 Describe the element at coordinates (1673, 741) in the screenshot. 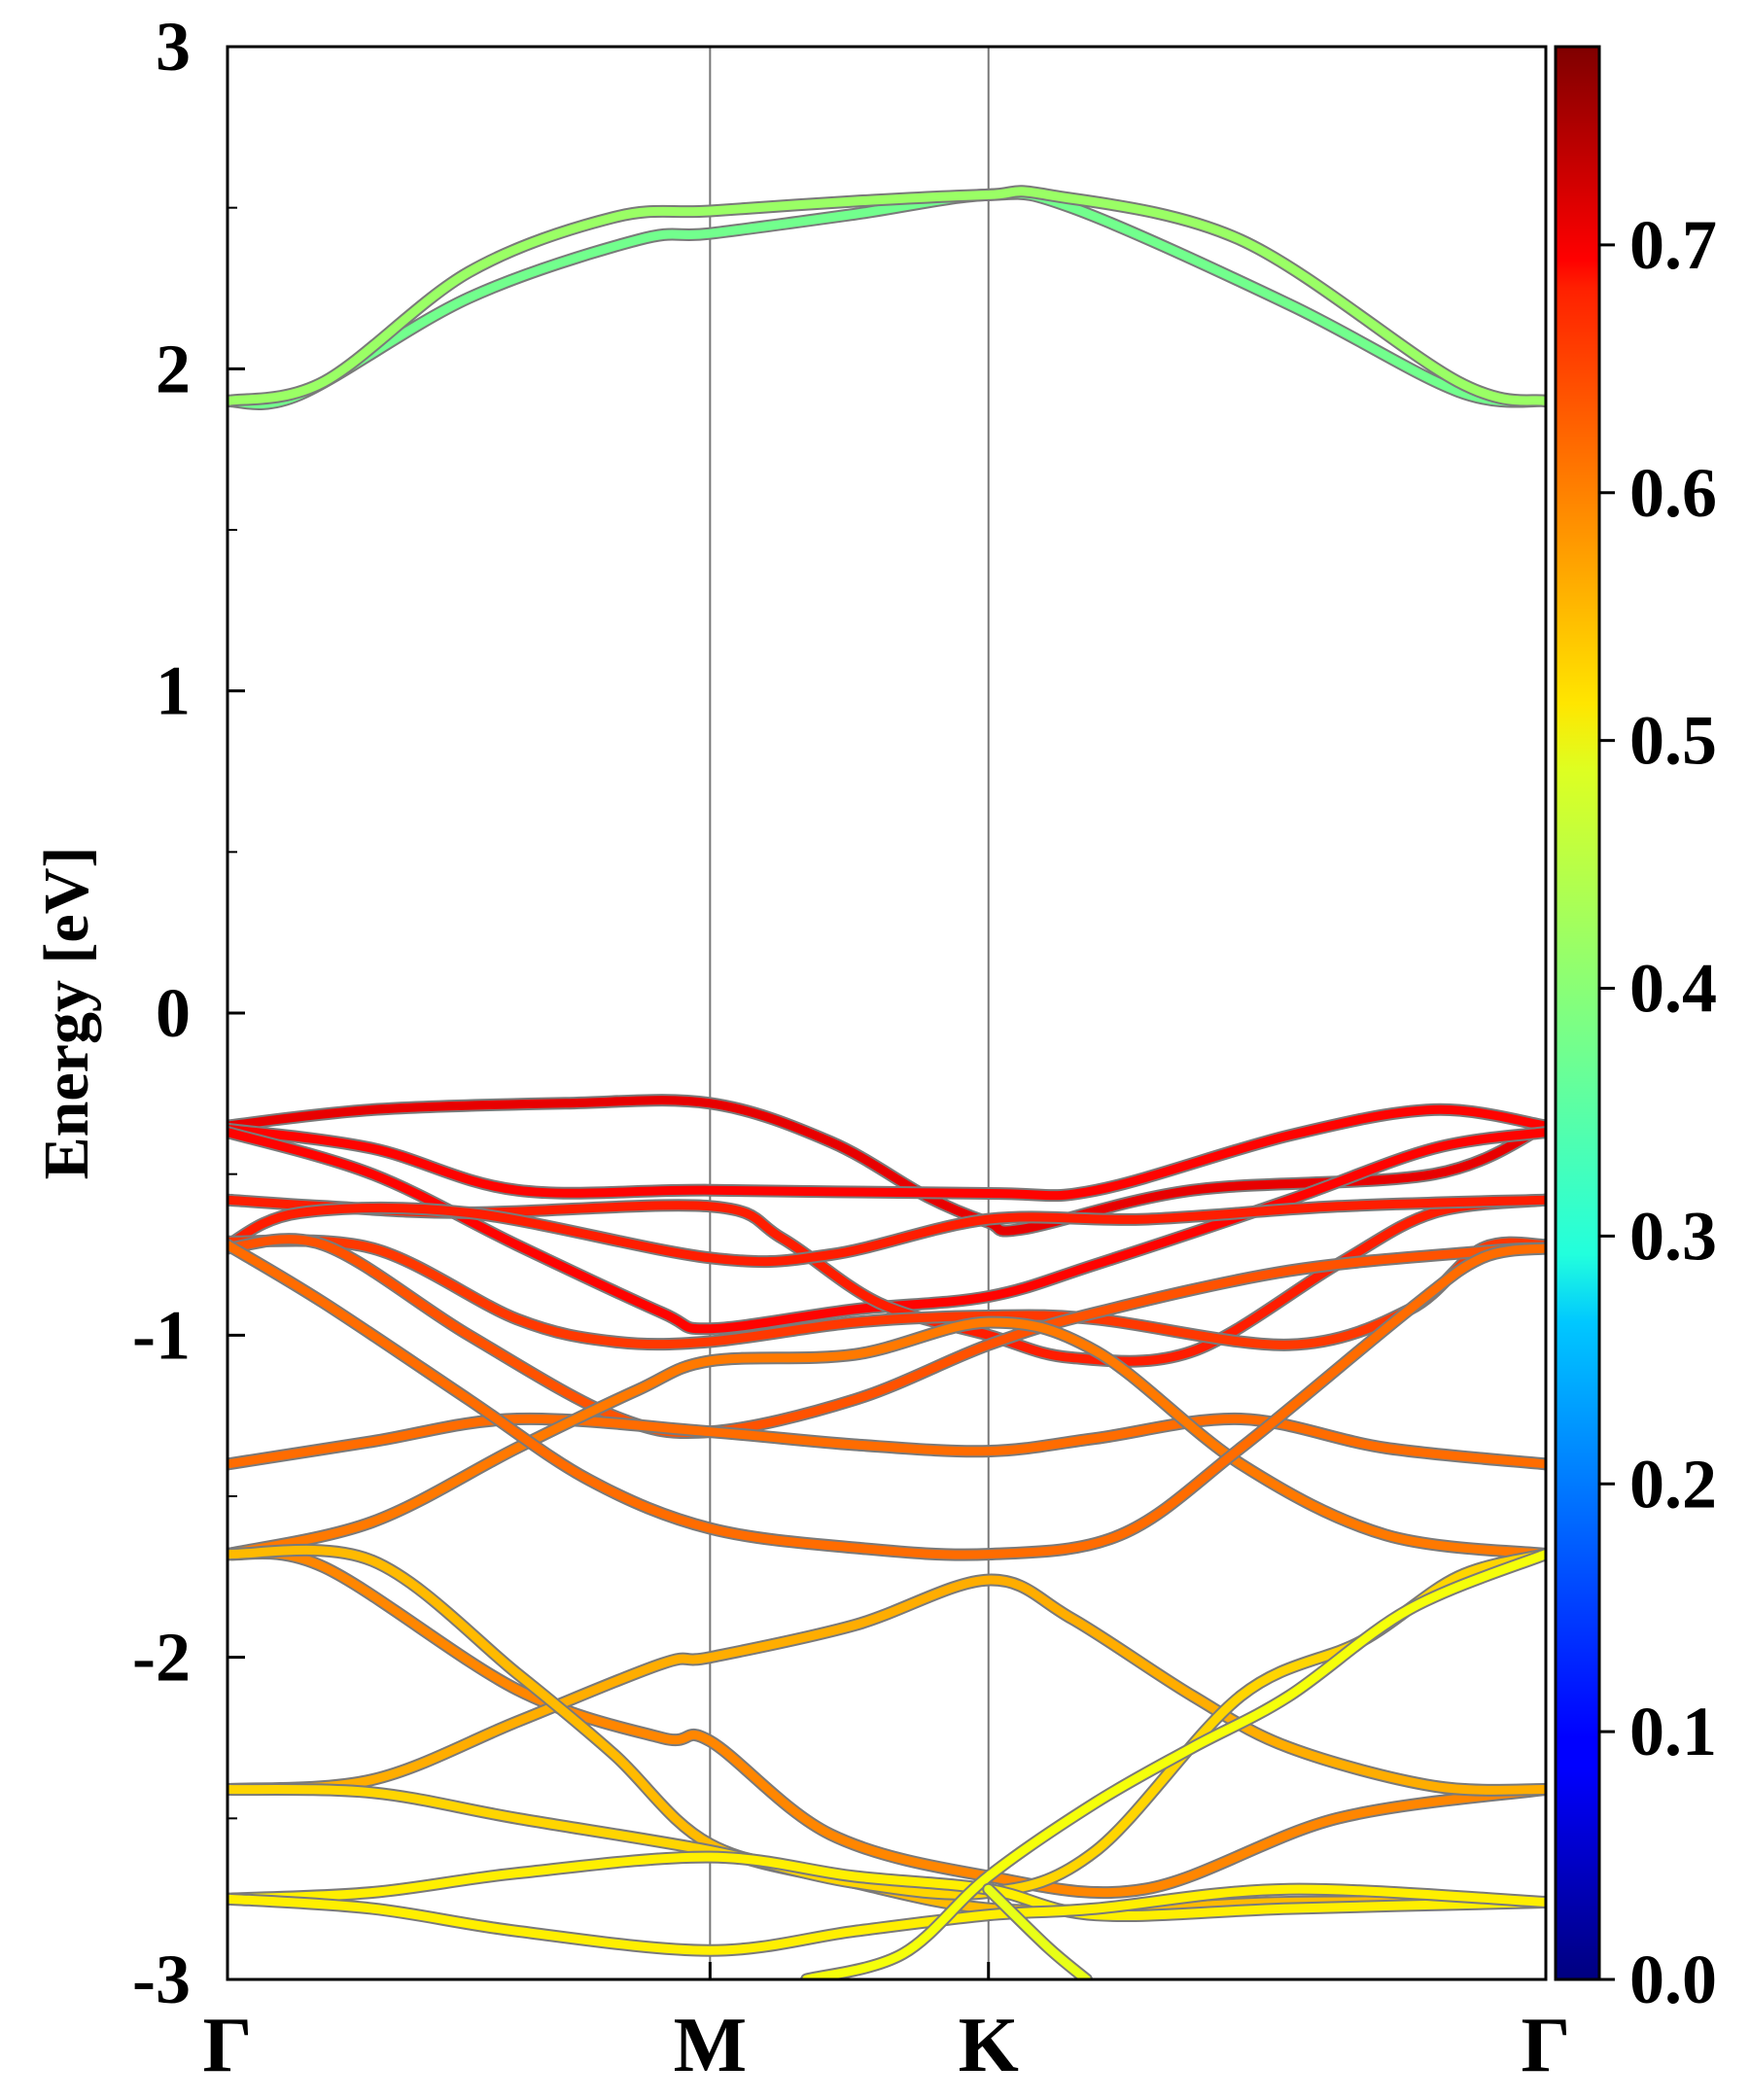

I see `colorbar-tick-label: 0.5` at that location.